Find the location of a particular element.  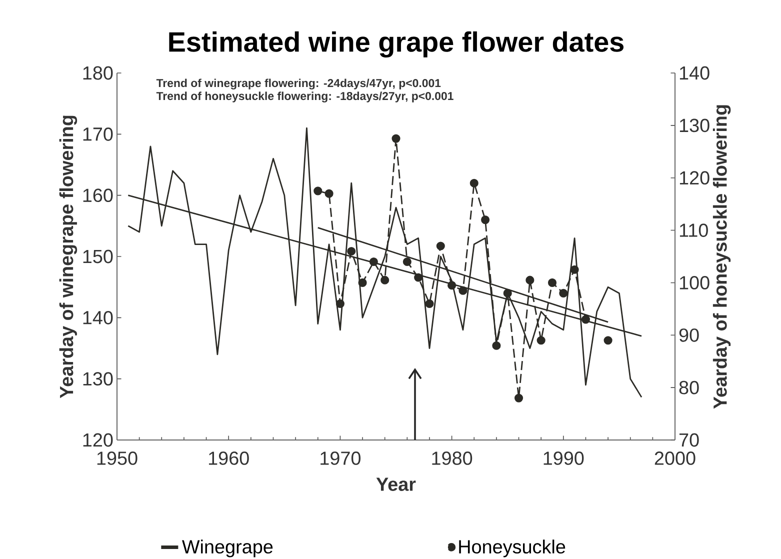

y2-tick-label: 140 is located at coordinates (695, 73).